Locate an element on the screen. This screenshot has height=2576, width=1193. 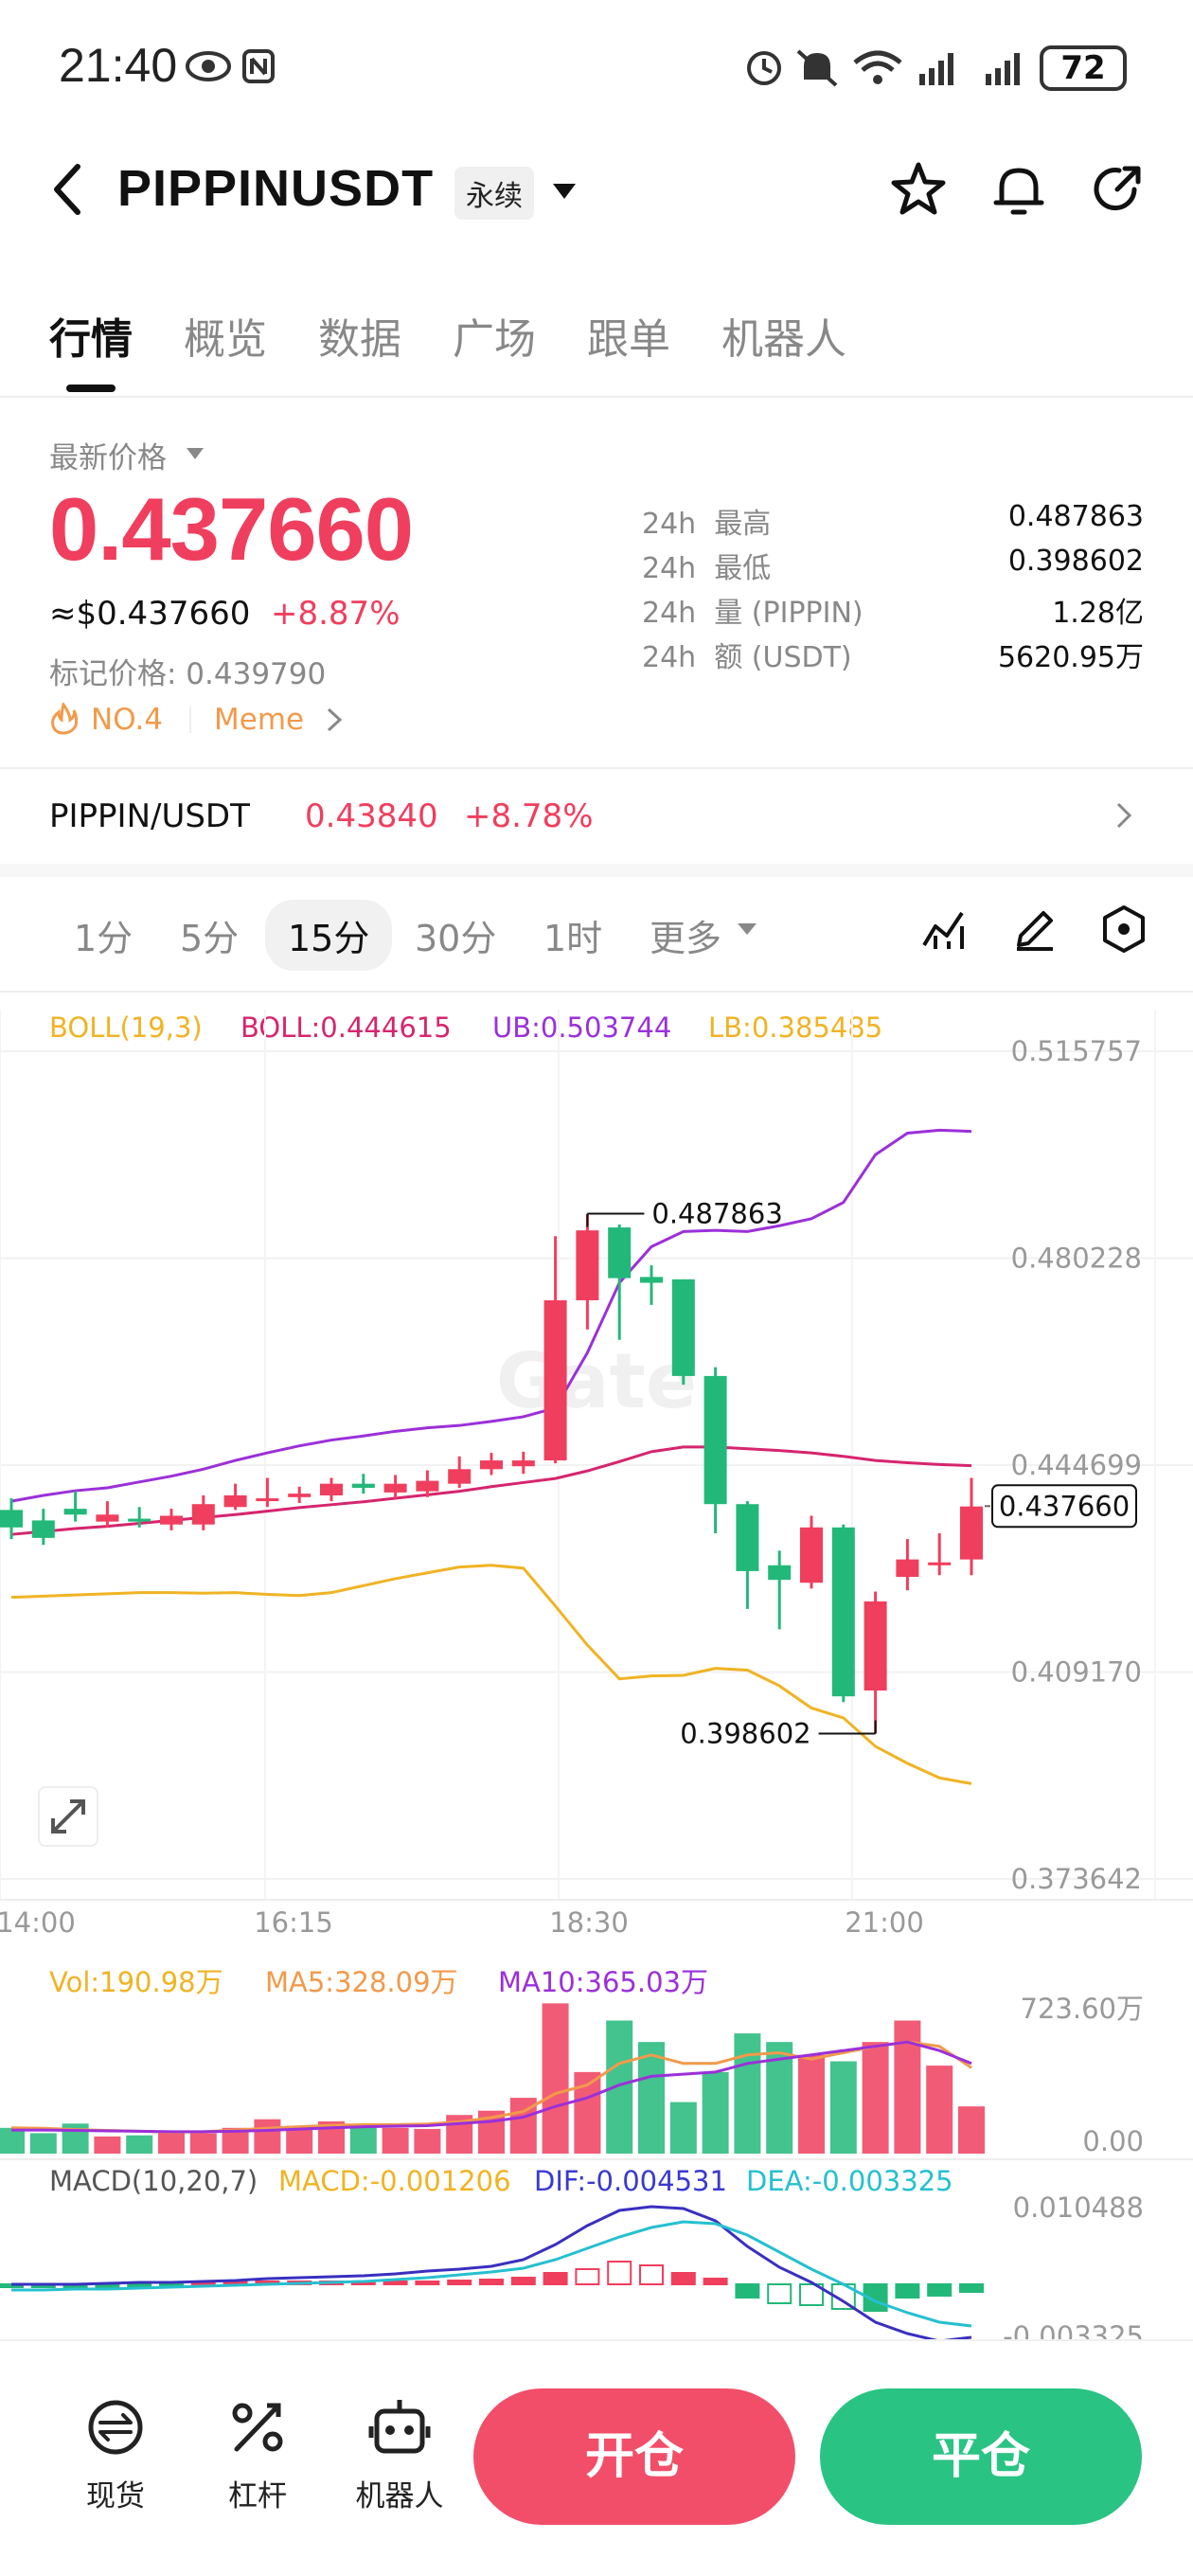
tab-data: 数据 is located at coordinates (359, 339).